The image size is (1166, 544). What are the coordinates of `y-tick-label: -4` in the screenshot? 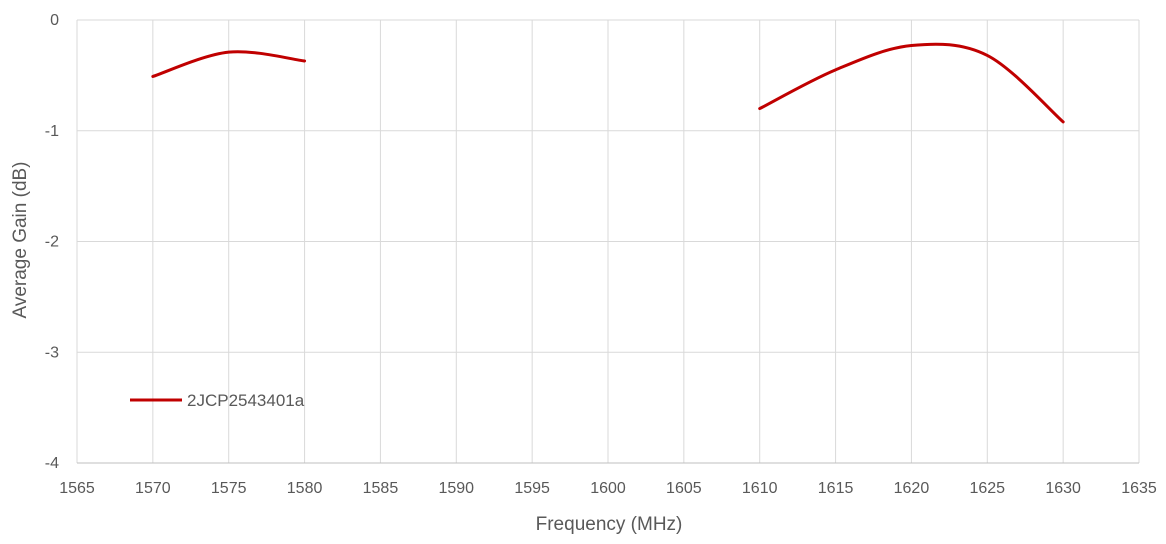 It's located at (52, 463).